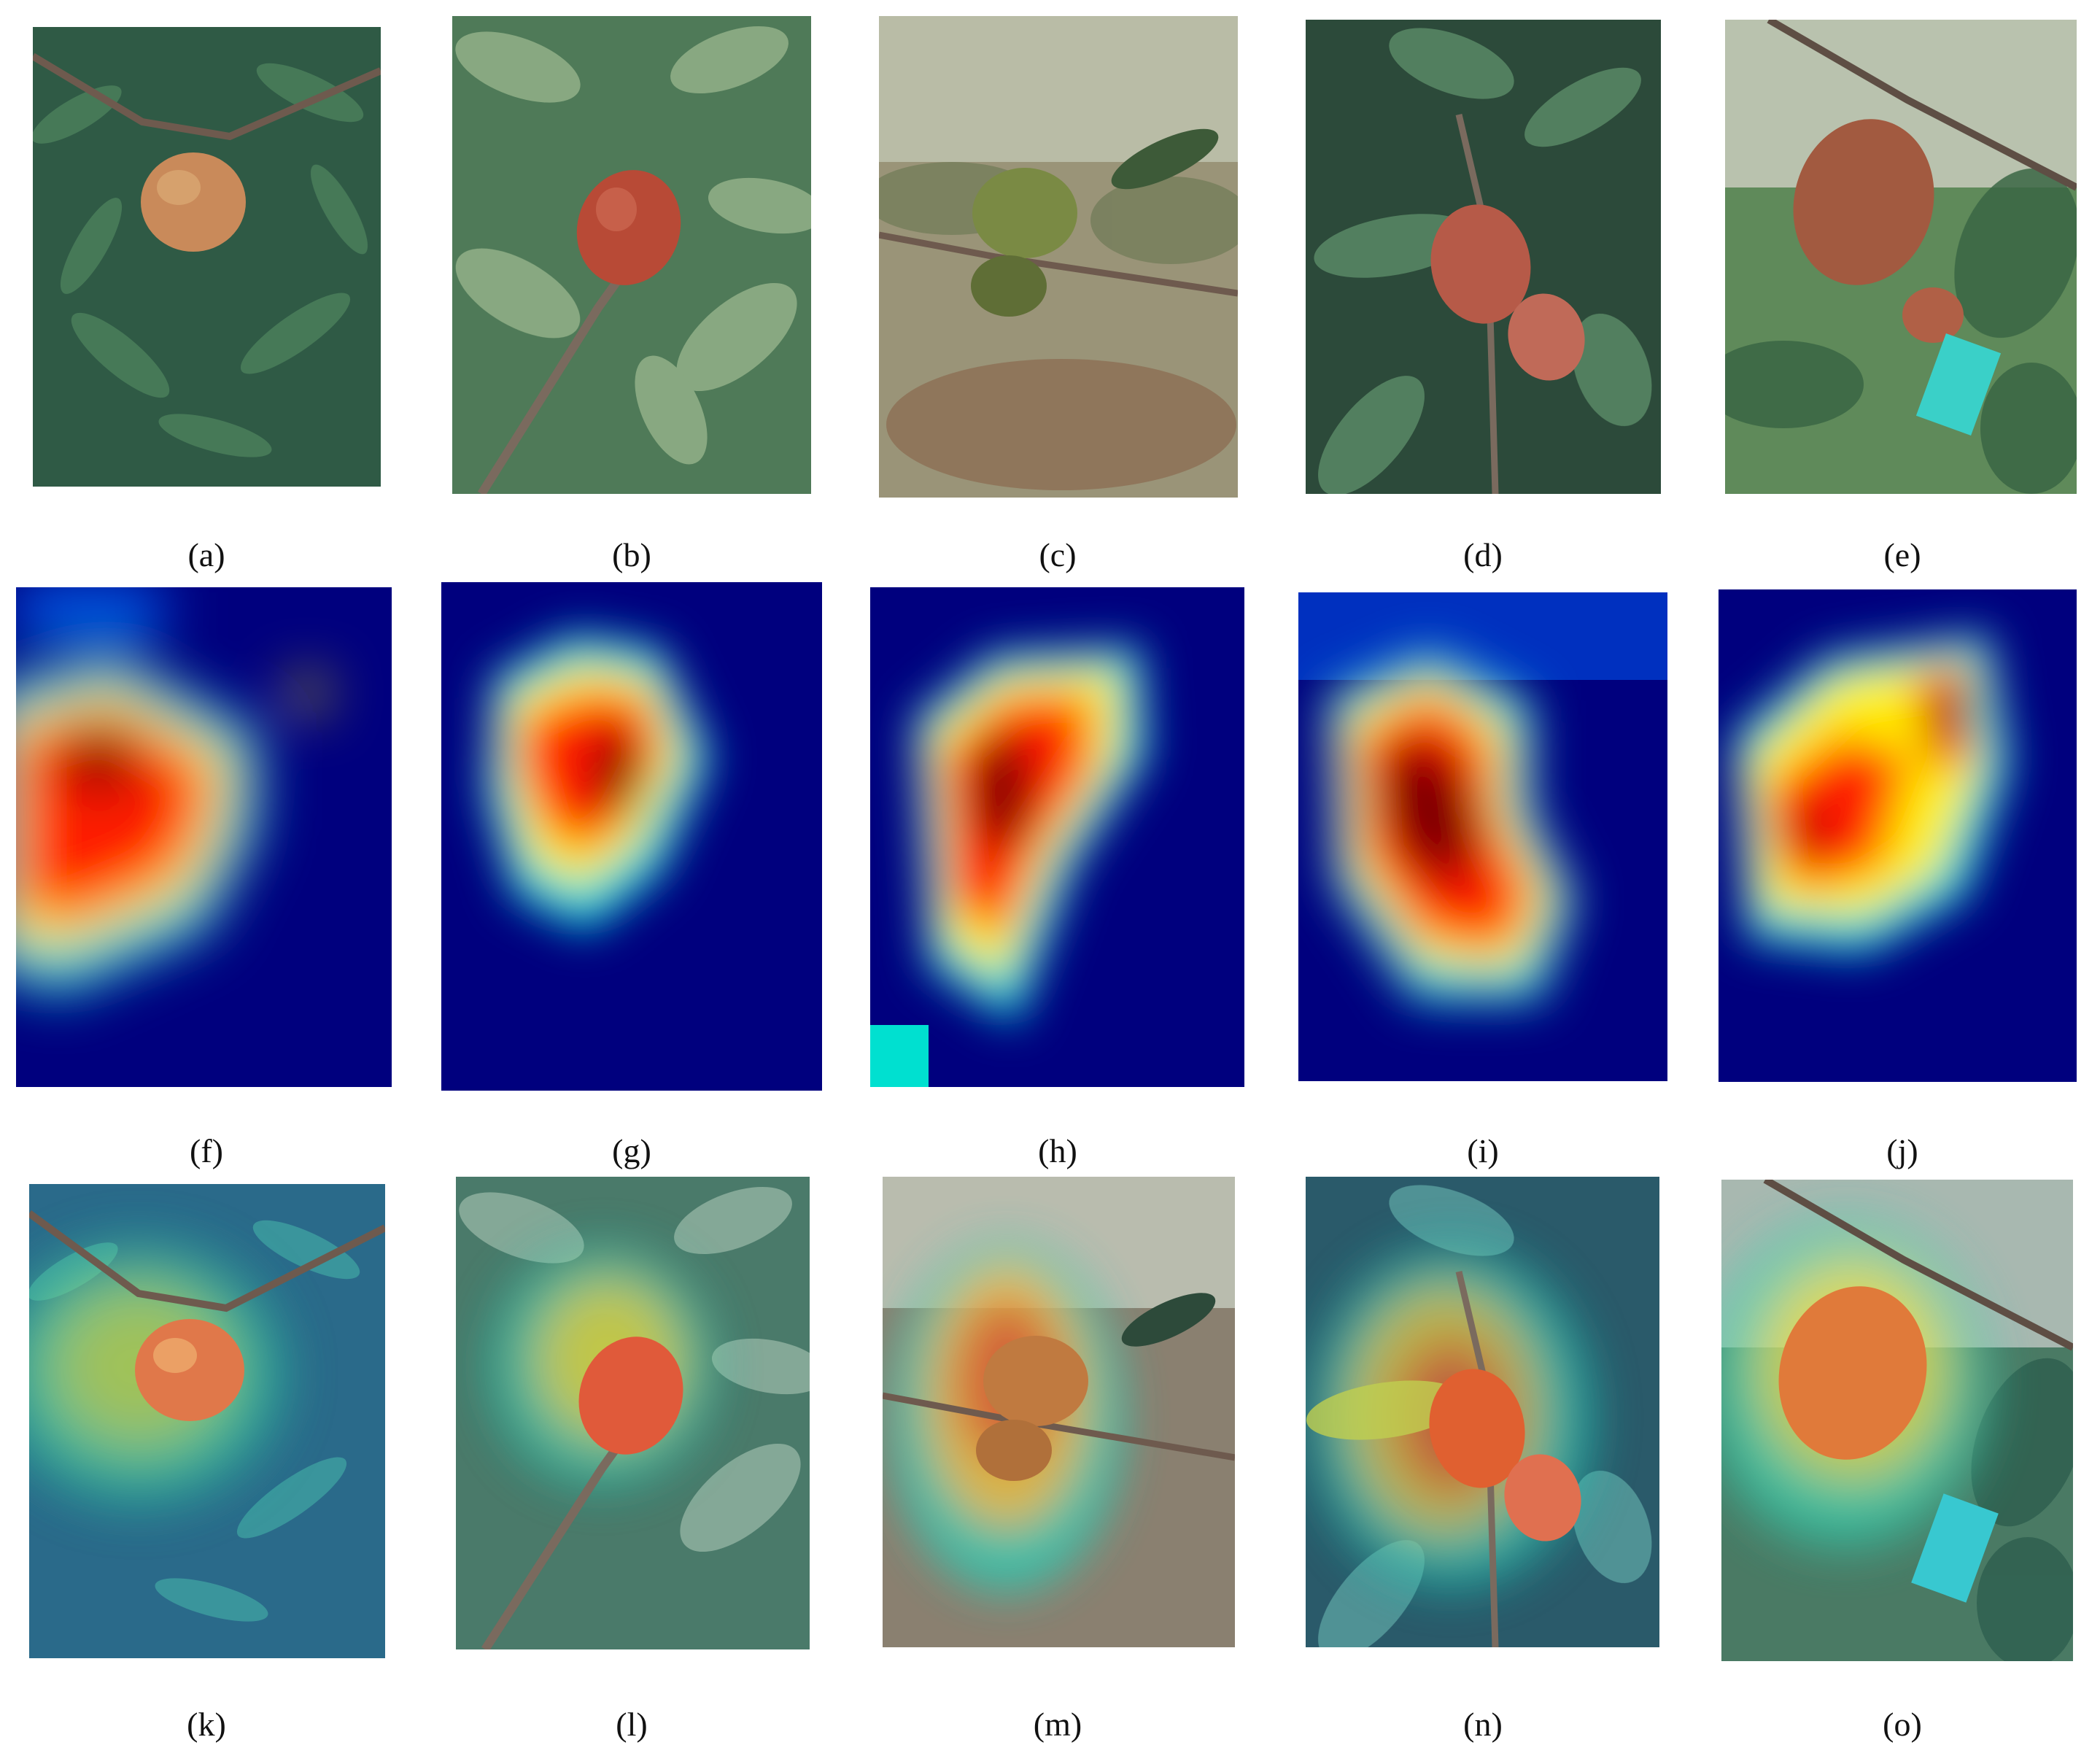 The height and width of the screenshot is (1764, 2100). Describe the element at coordinates (1057, 1724) in the screenshot. I see `caption-m: (m)` at that location.